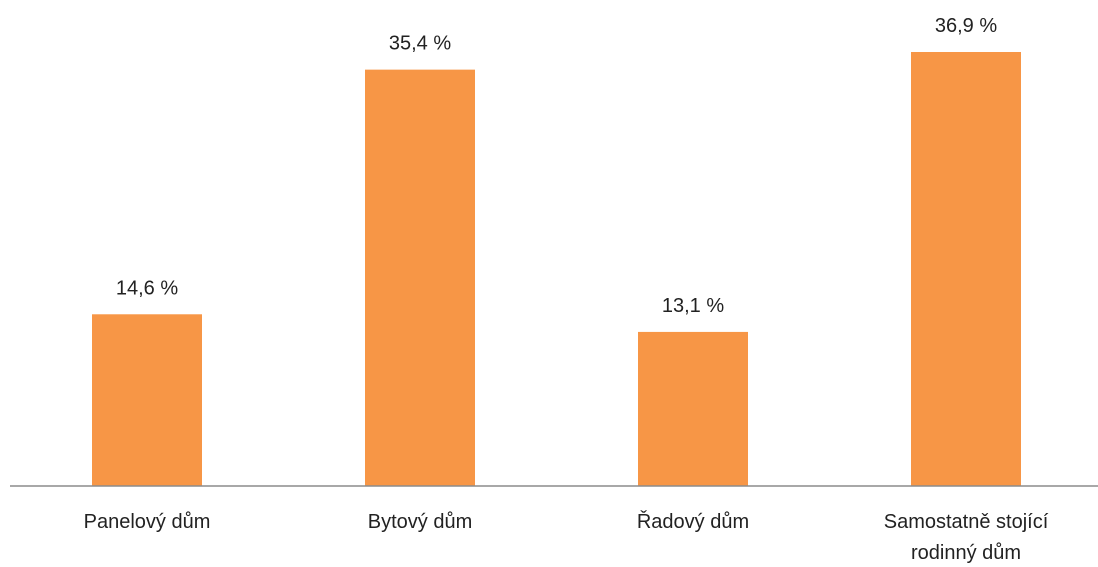  Describe the element at coordinates (966, 26) in the screenshot. I see `data-label-4: 36,9 %` at that location.